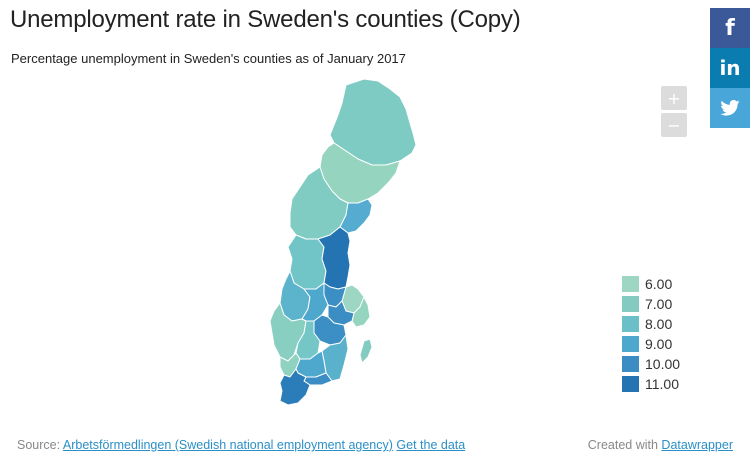 The width and height of the screenshot is (750, 464). What do you see at coordinates (334, 258) in the screenshot?
I see `region-gavleborg` at bounding box center [334, 258].